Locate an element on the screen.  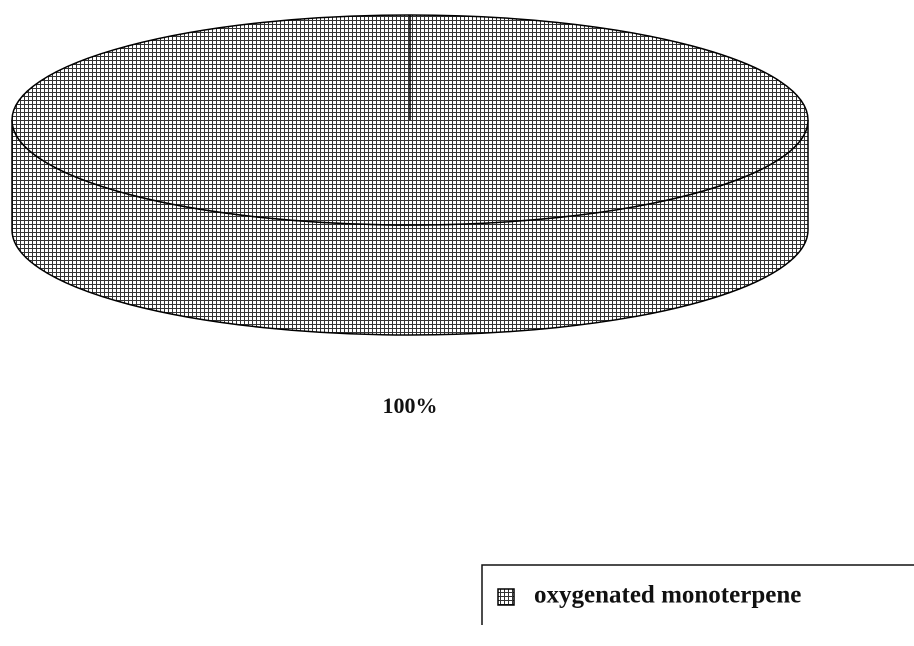
slice-label: 100% is located at coordinates (410, 405).